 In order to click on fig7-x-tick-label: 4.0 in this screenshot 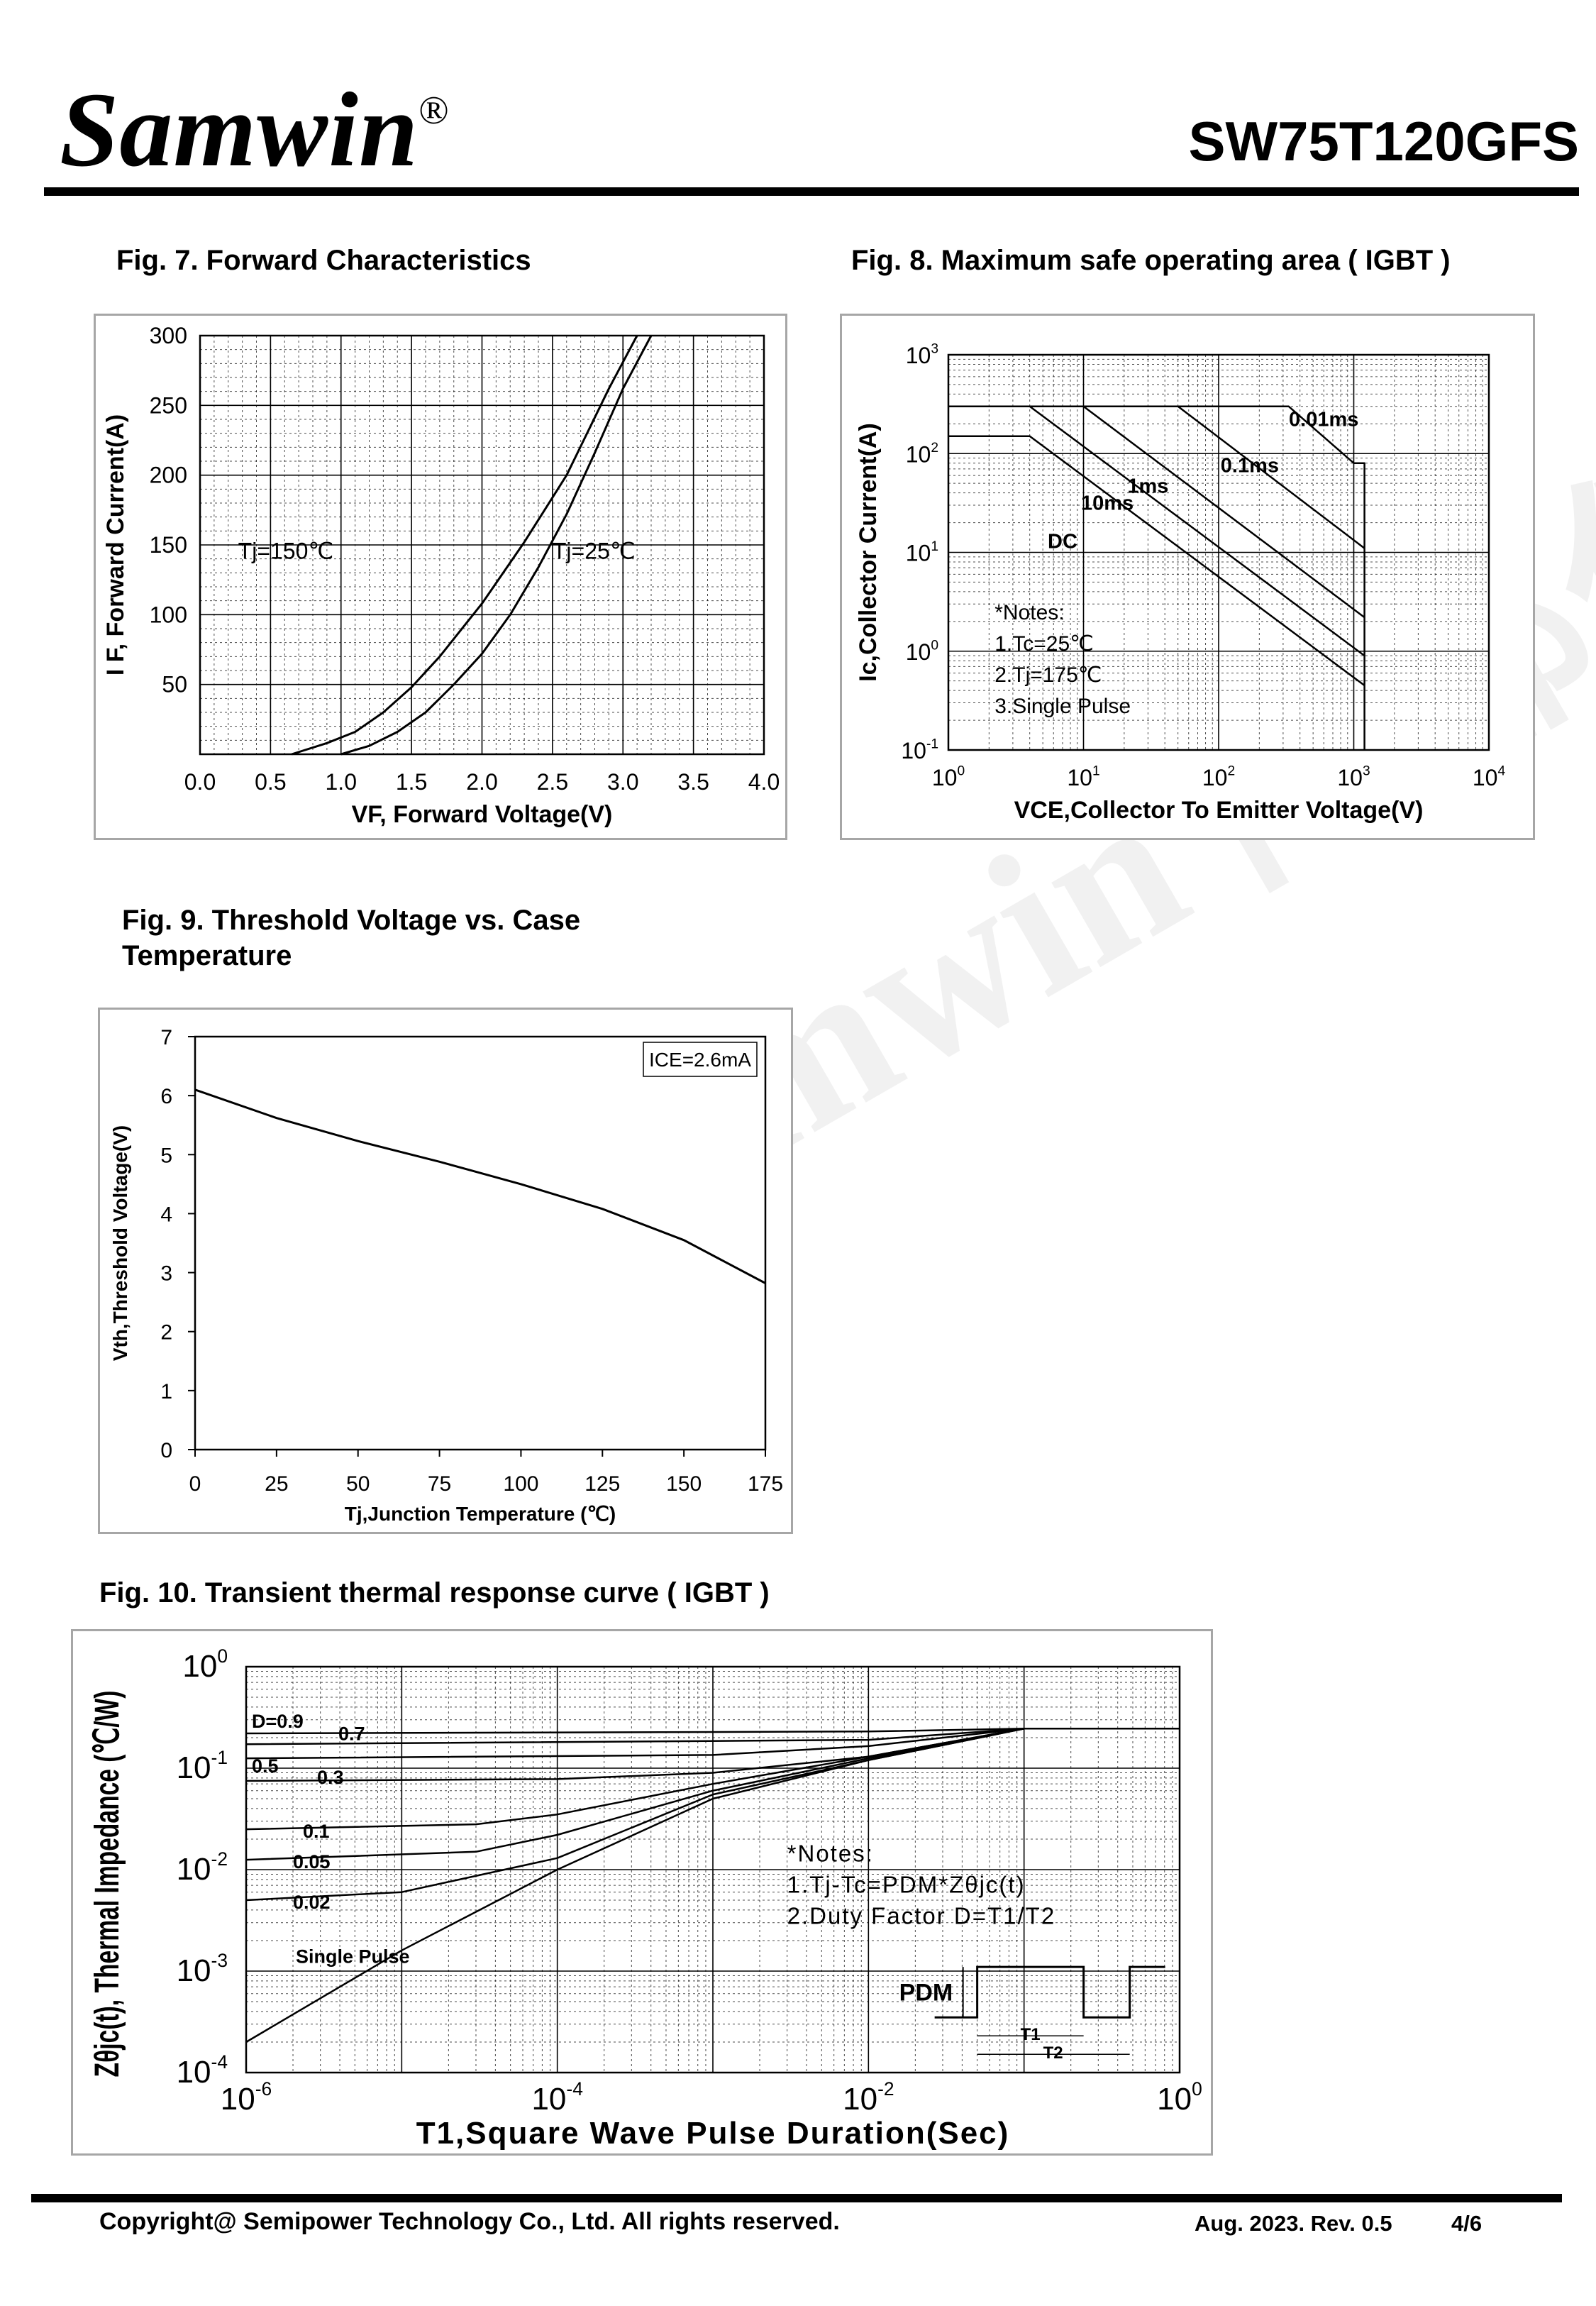, I will do `click(764, 782)`.